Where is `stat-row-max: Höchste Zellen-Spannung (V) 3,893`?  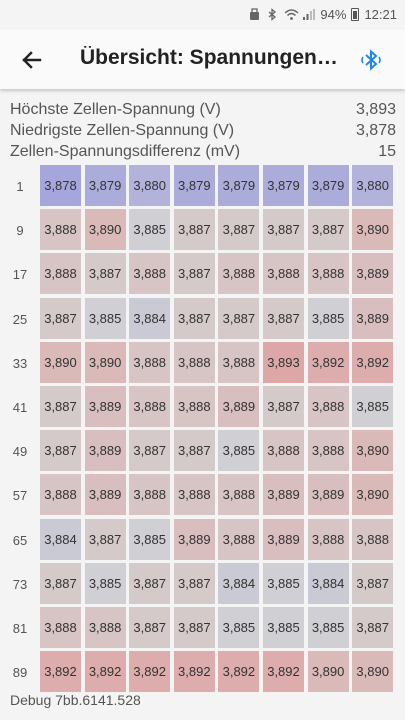
stat-row-max: Höchste Zellen-Spannung (V) 3,893 is located at coordinates (203, 109).